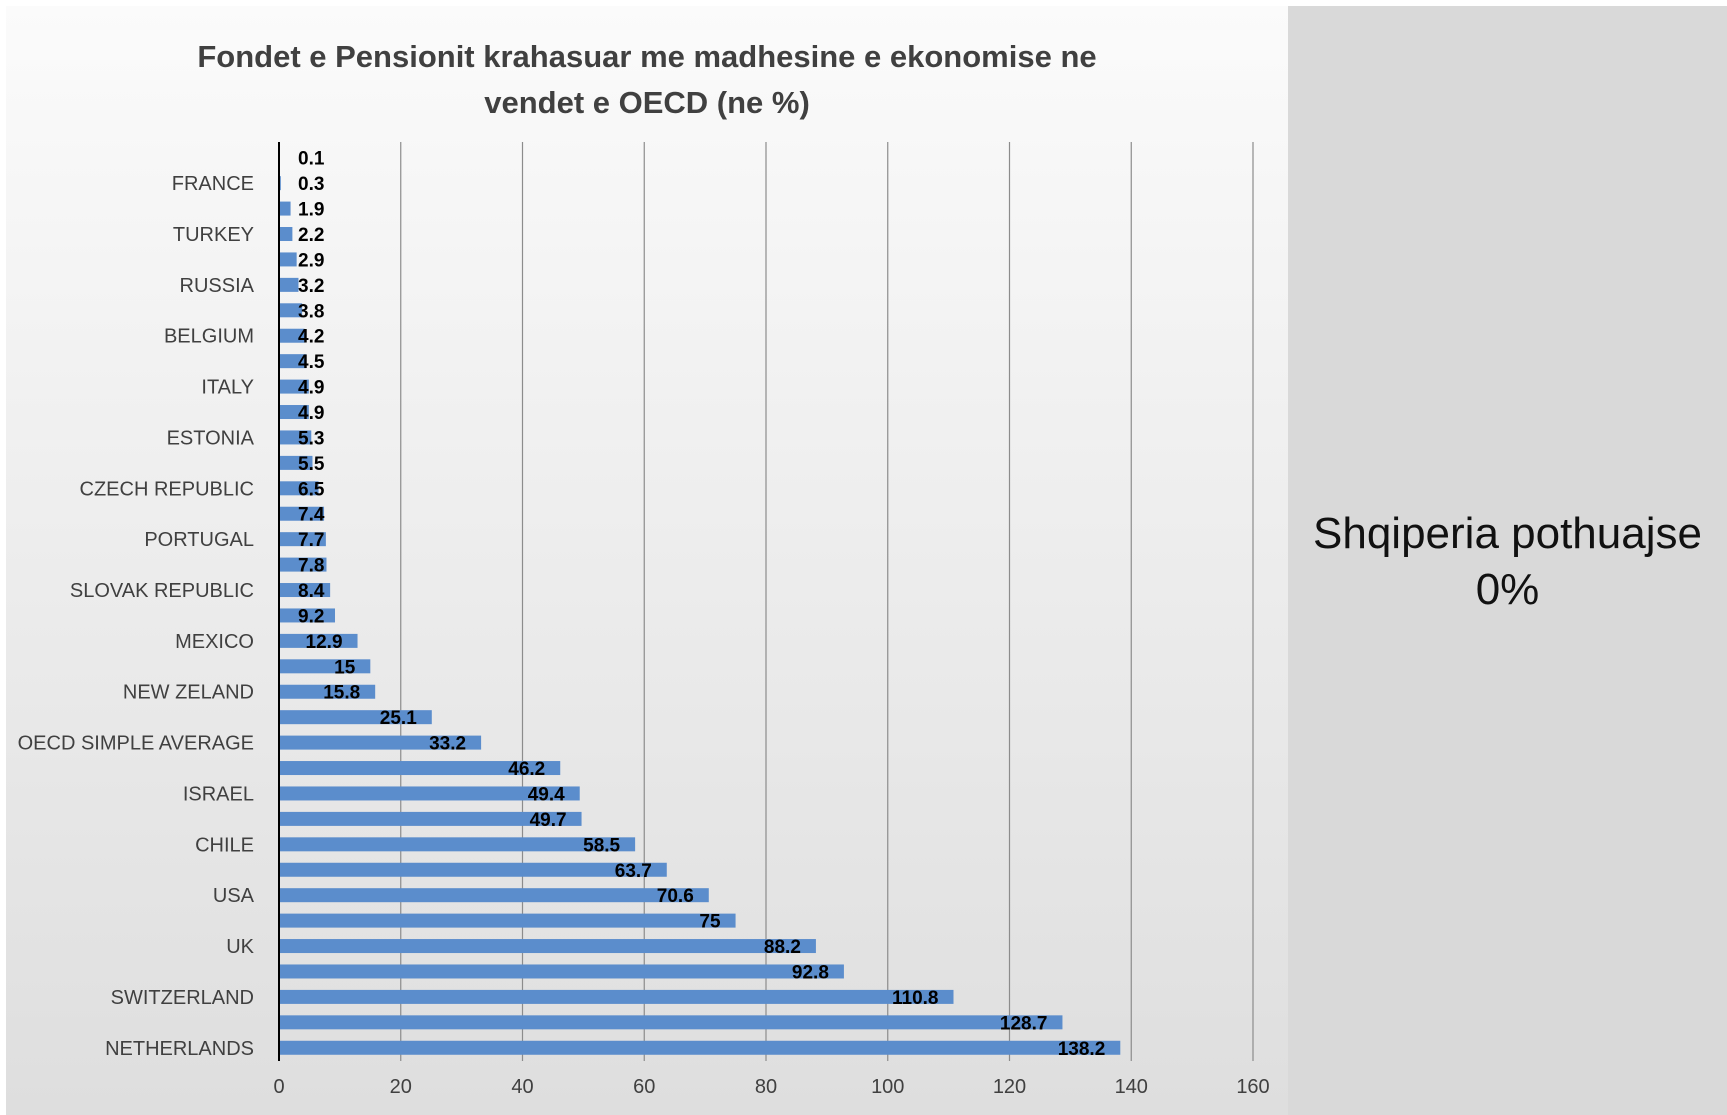 The image size is (1727, 1115). What do you see at coordinates (341, 693) in the screenshot?
I see `data-label: 15.8` at bounding box center [341, 693].